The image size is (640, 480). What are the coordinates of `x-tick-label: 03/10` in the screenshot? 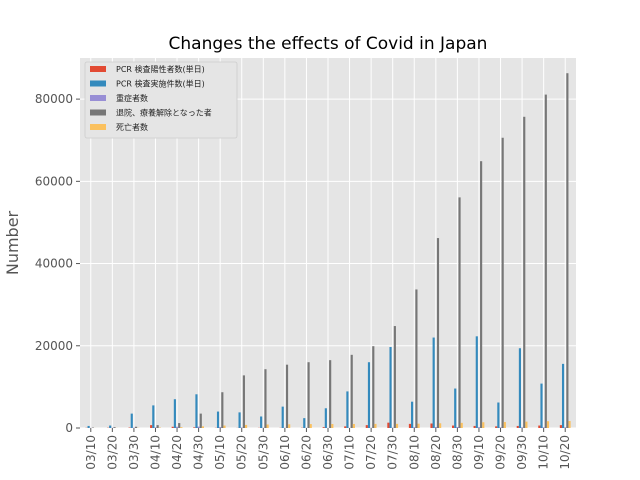 It's located at (91, 452).